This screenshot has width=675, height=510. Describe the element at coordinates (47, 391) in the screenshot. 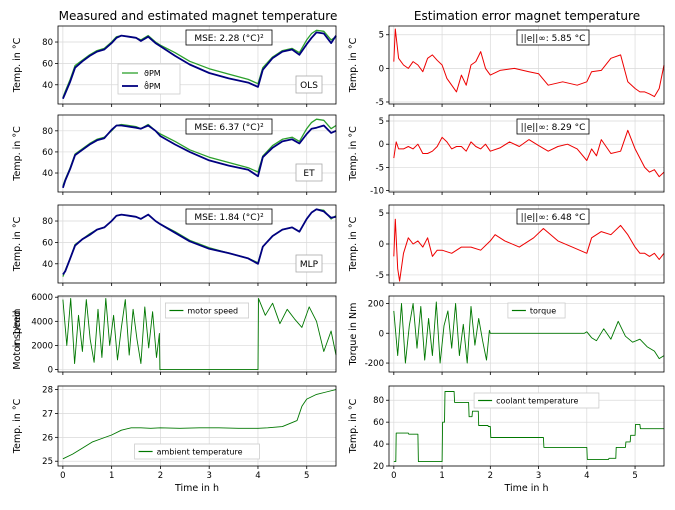

I see `y-tick-label: 28` at that location.